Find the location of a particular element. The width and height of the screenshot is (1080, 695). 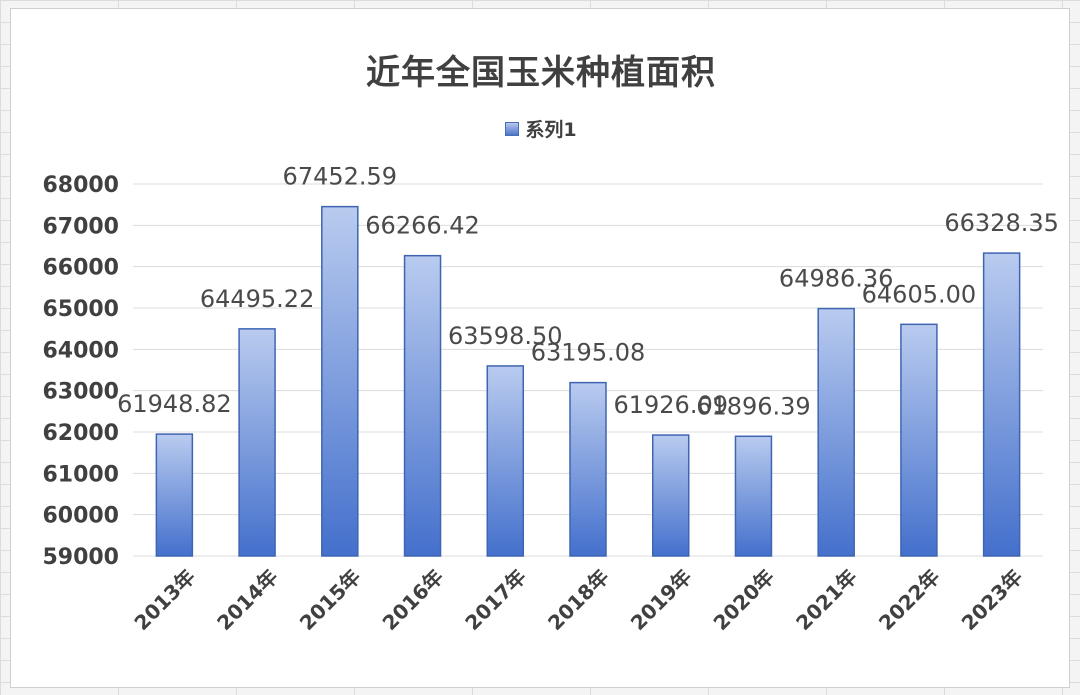

data-label: 63195.08 is located at coordinates (588, 353).